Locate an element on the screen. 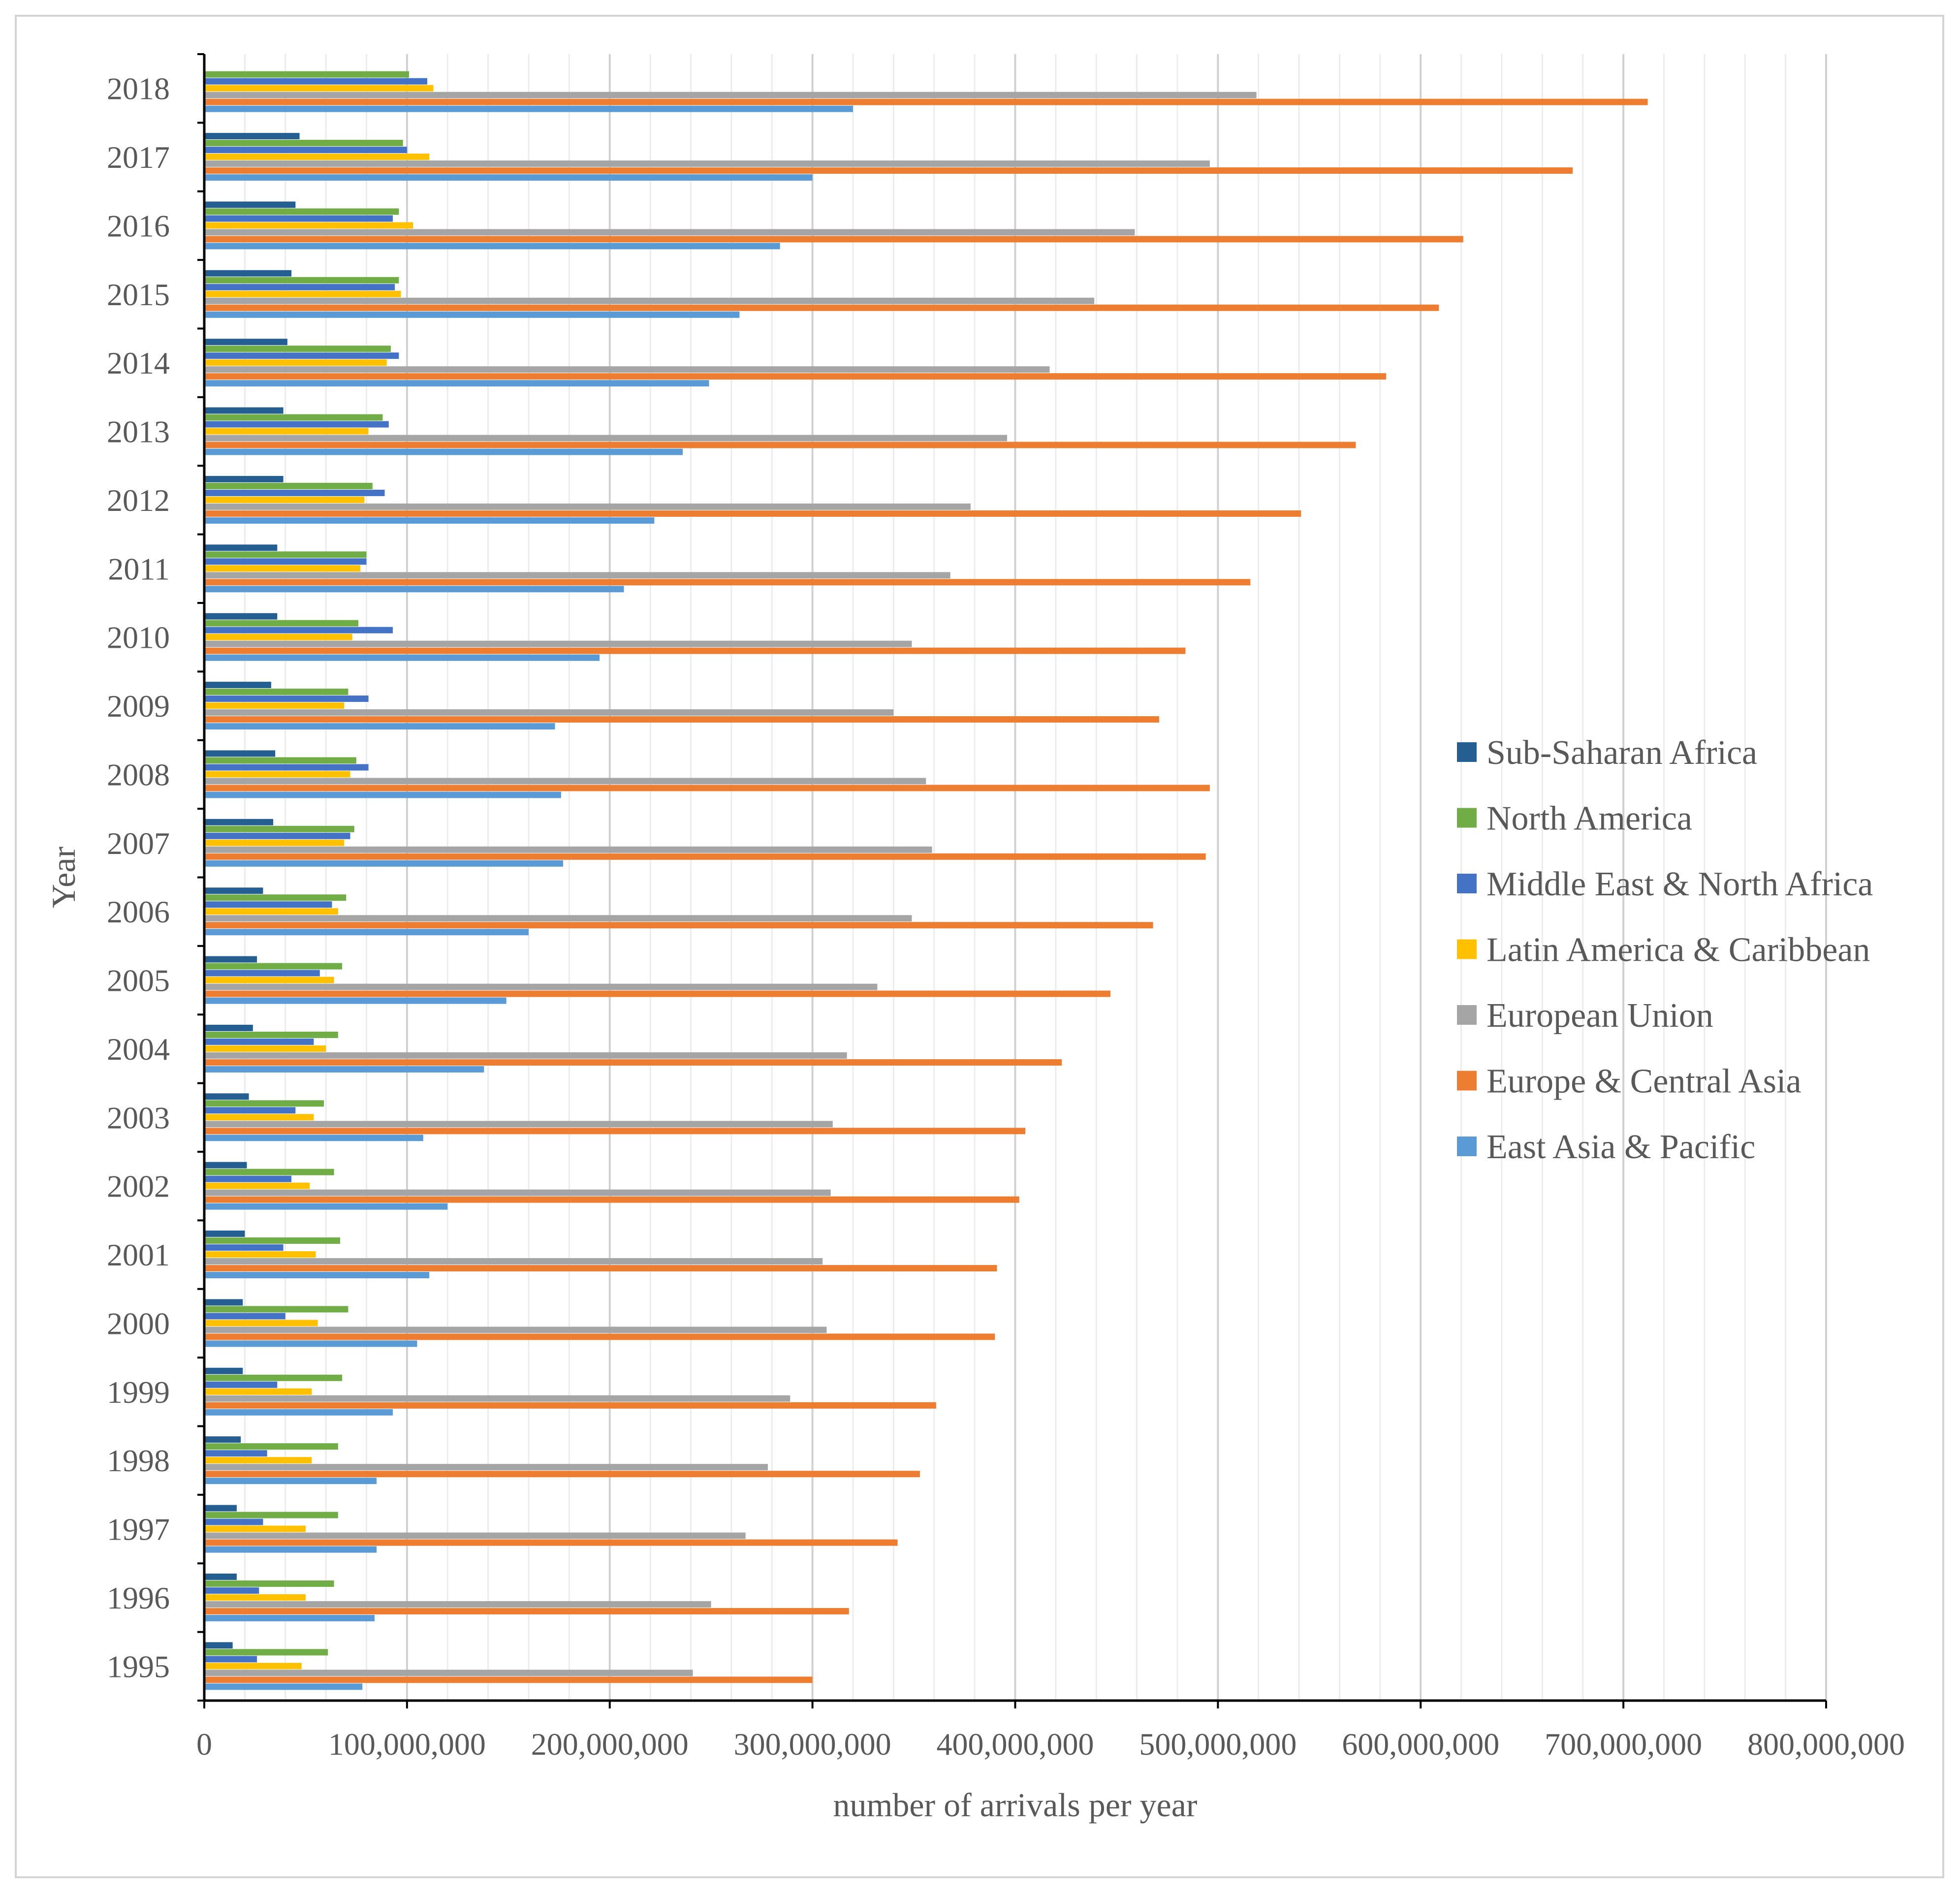  bar-european-union-1999 is located at coordinates (497, 1398).